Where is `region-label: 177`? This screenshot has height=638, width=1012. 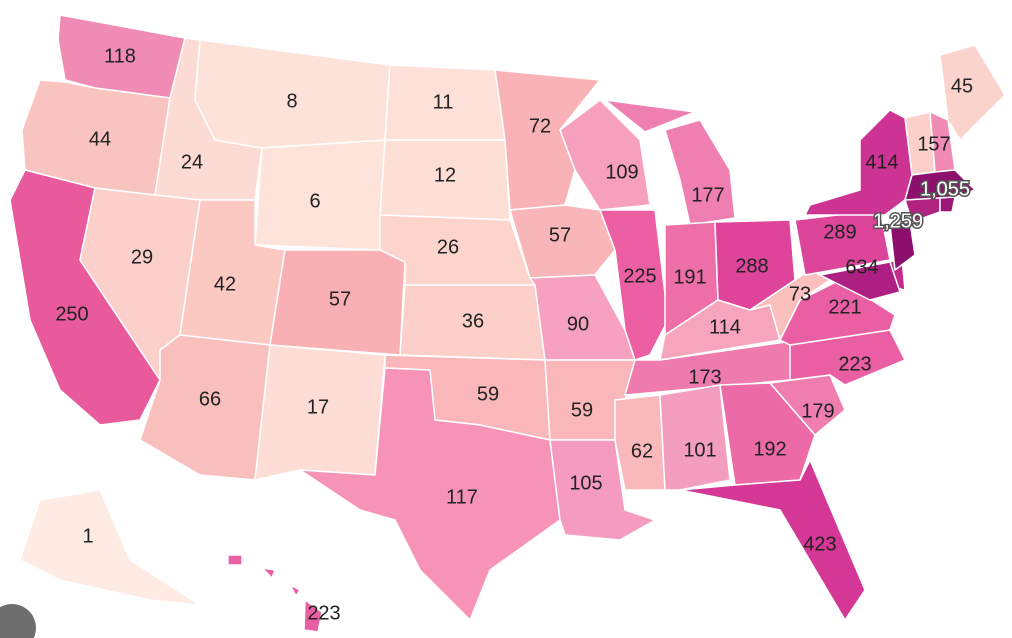 region-label: 177 is located at coordinates (707, 195).